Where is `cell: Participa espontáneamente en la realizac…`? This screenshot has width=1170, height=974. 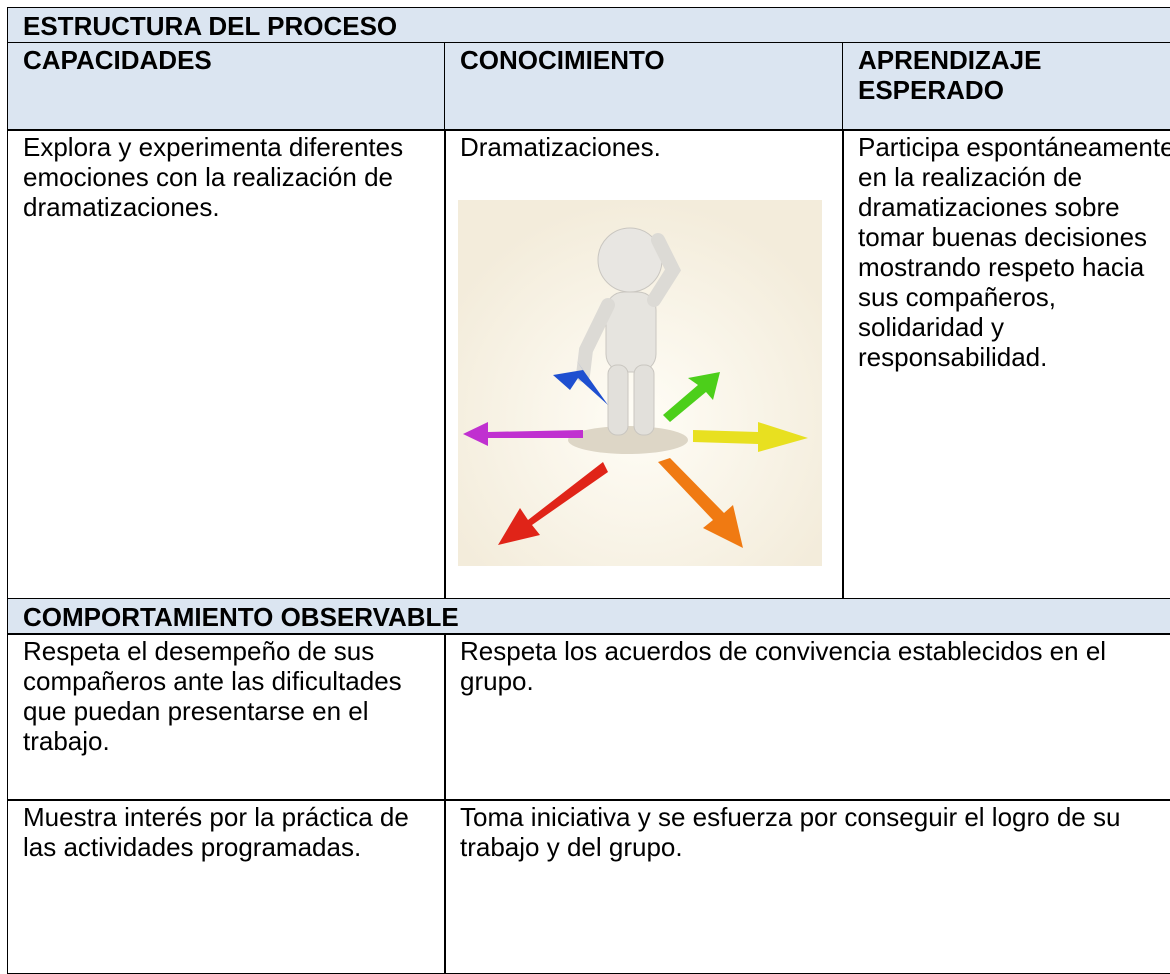 cell: Participa espontáneamente en la realizac… is located at coordinates (1006, 364).